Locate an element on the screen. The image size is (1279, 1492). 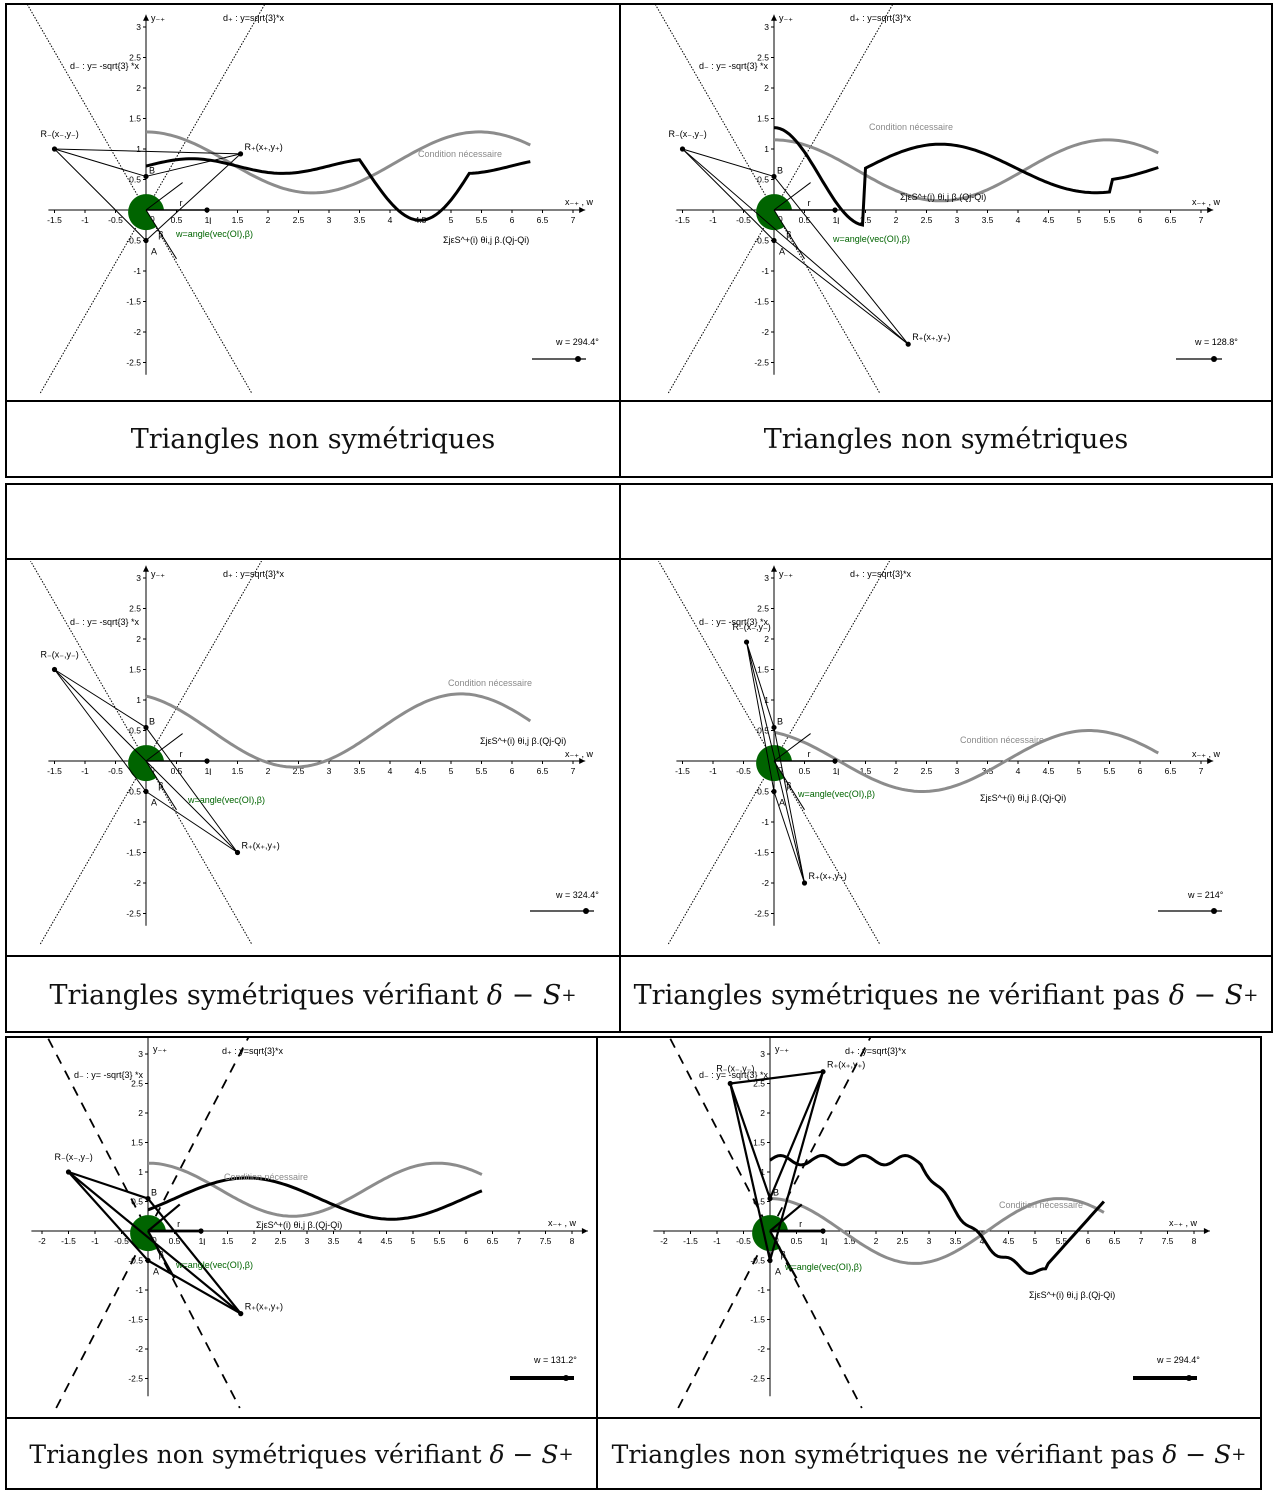
x-tick-label: 2.5 is located at coordinates (299, 771).